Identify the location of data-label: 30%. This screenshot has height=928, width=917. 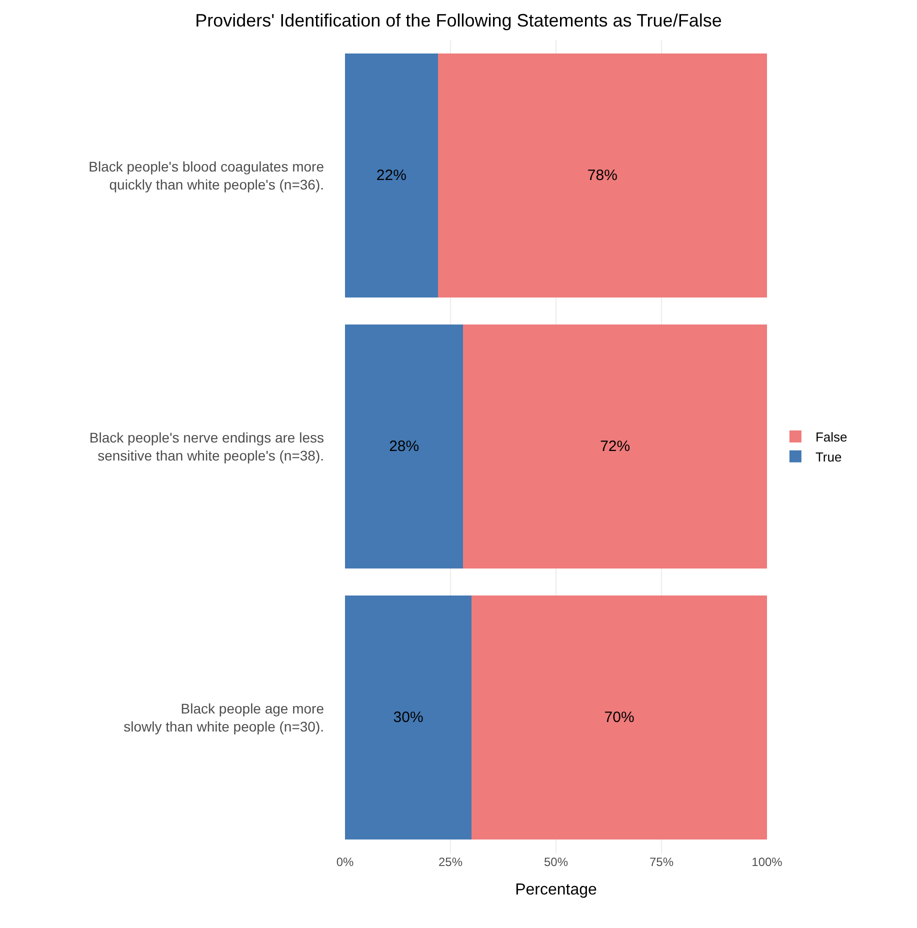
(408, 717).